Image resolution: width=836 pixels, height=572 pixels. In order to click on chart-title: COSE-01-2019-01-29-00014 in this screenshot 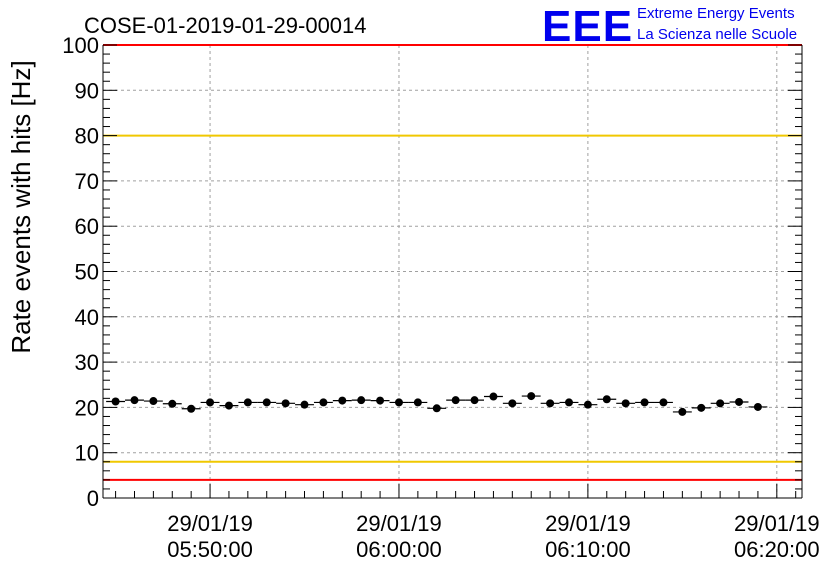, I will do `click(225, 25)`.